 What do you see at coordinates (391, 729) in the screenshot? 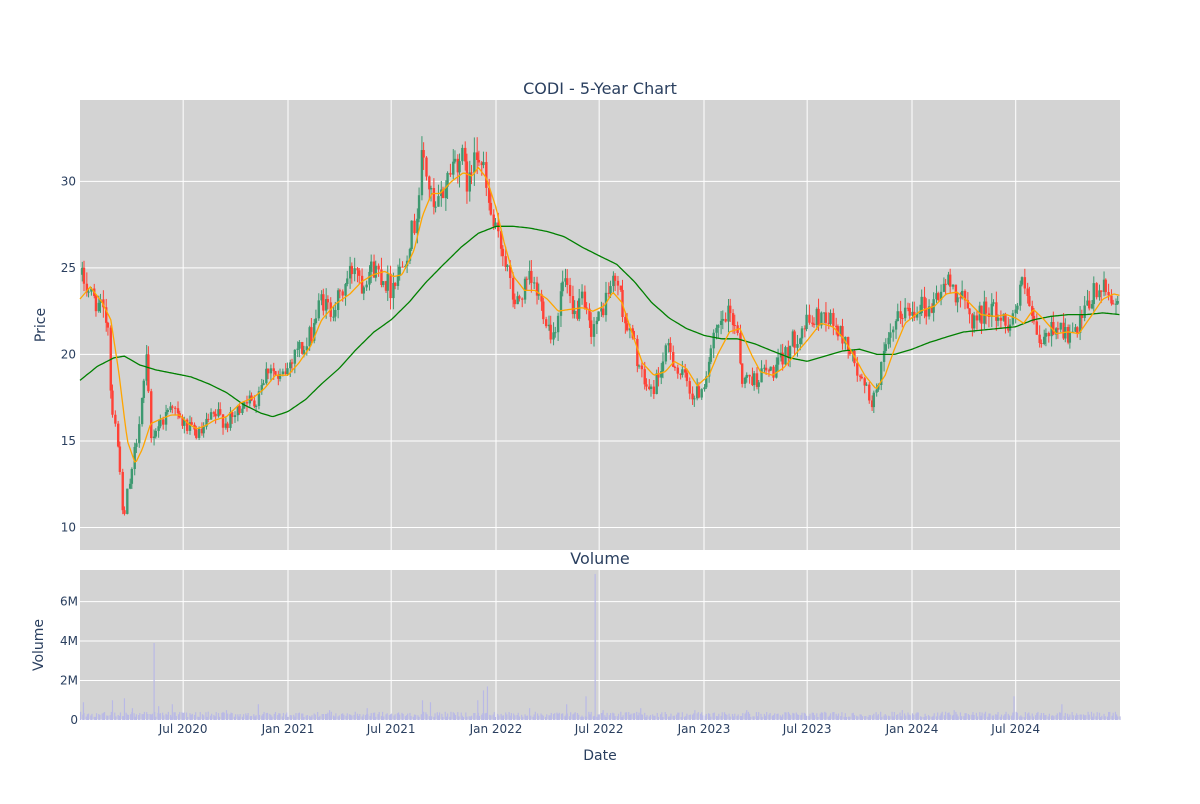
I see `x-tick-label: Jul 2021` at bounding box center [391, 729].